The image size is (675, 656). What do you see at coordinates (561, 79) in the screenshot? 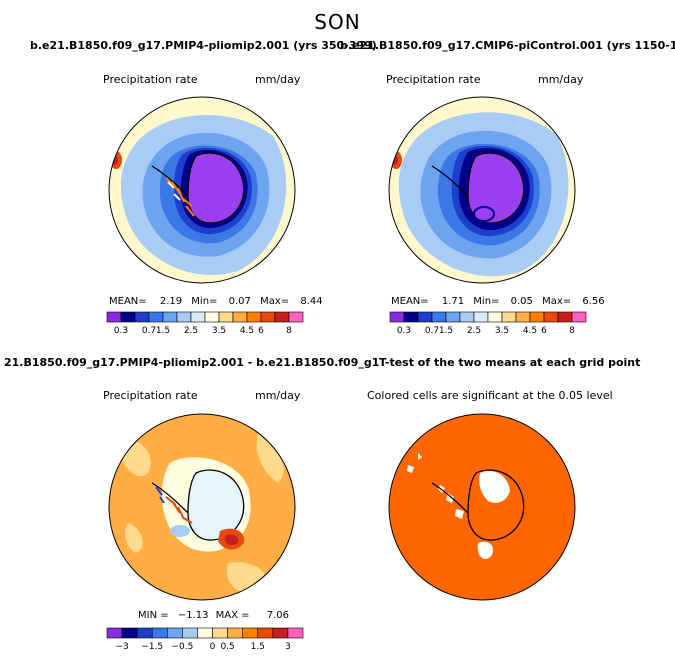
I see `panel-tr-units: mm/day` at bounding box center [561, 79].